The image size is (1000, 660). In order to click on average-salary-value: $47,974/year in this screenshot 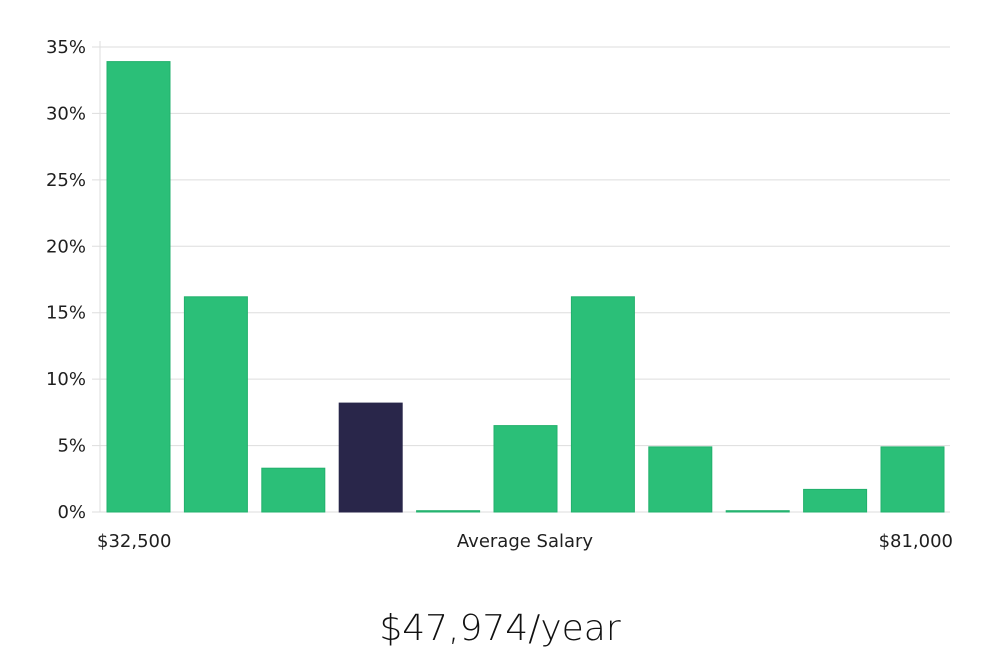, I will do `click(500, 628)`.